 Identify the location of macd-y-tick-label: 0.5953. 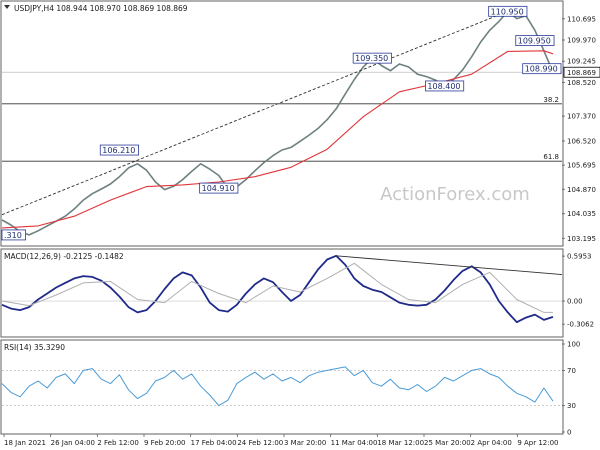
(579, 257).